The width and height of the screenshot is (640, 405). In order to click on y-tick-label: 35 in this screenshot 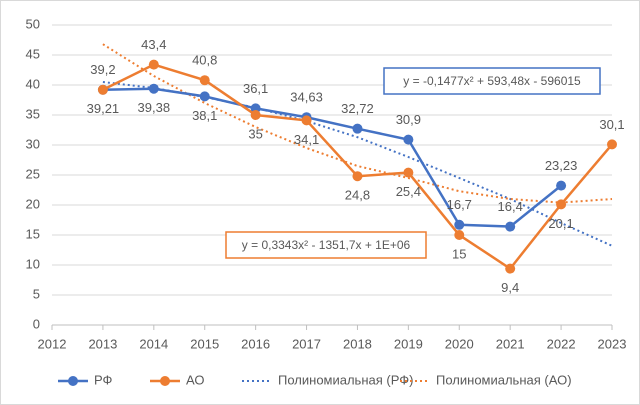, I will do `click(33, 113)`.